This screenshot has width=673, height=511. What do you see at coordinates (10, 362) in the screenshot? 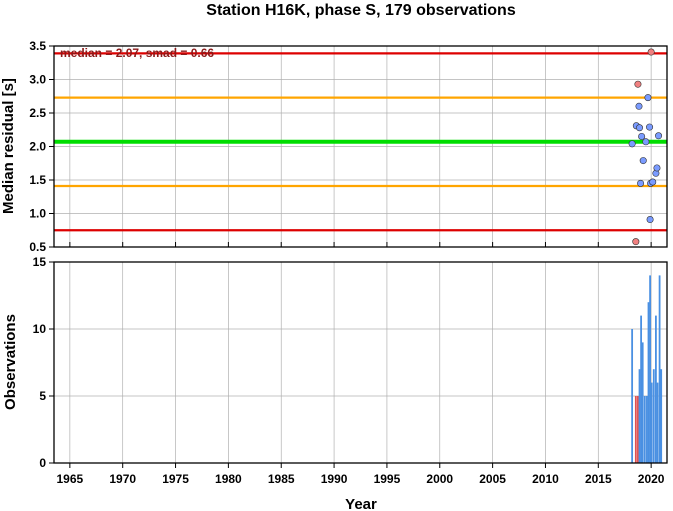
I see `bottom-y-axis-label: Observations` at bounding box center [10, 362].